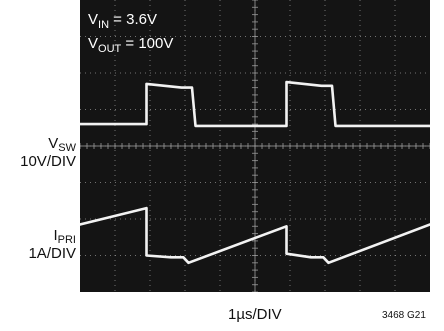  I want to click on x-axis-label: 1µs/DIV, so click(255, 314).